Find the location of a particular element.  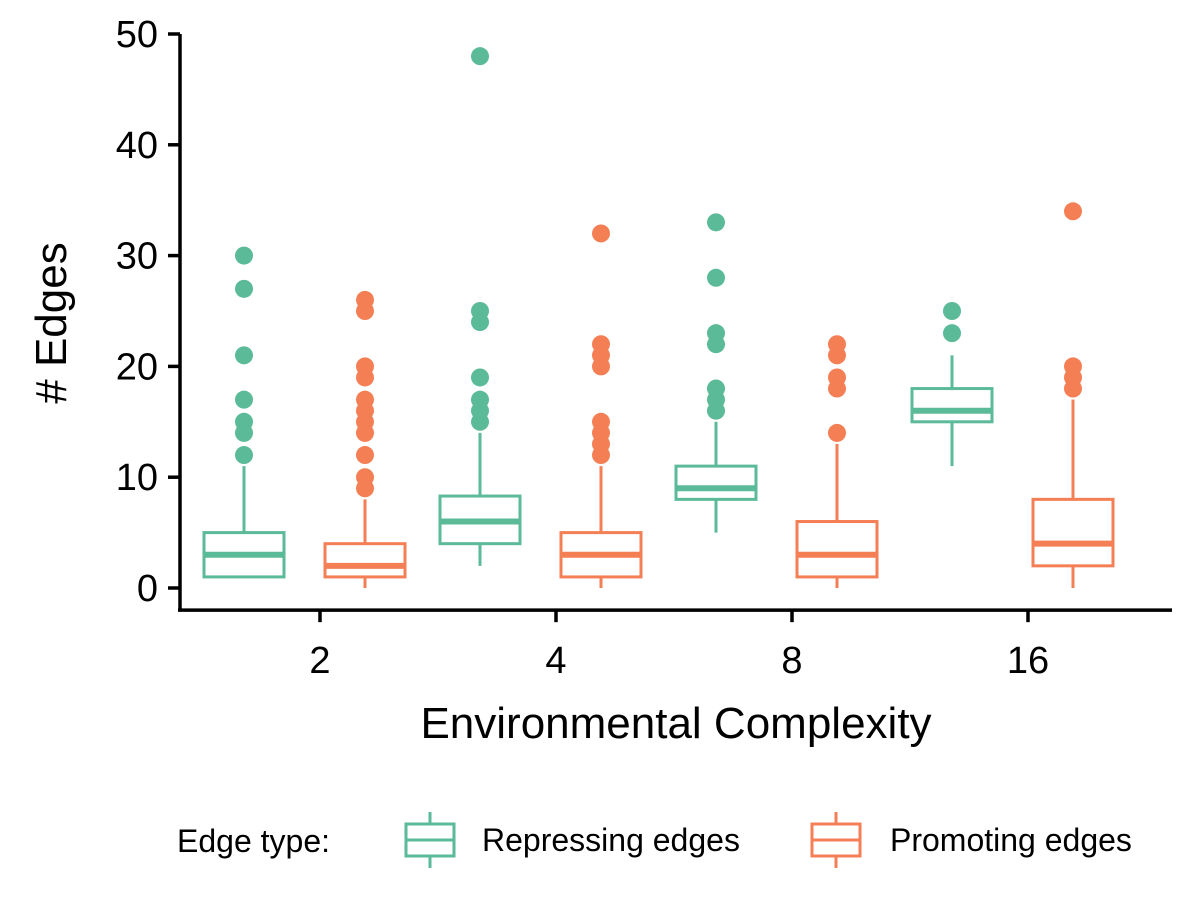

y-tick-label: 40 is located at coordinates (137, 146).